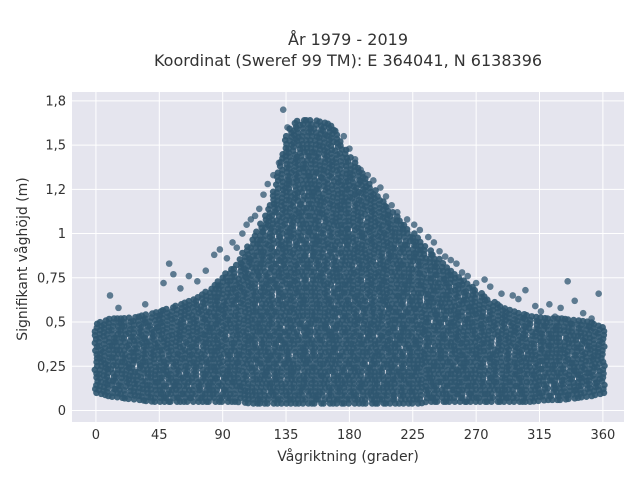 This screenshot has width=640, height=480. I want to click on x-axis-title: Vågriktning (grader), so click(348, 456).